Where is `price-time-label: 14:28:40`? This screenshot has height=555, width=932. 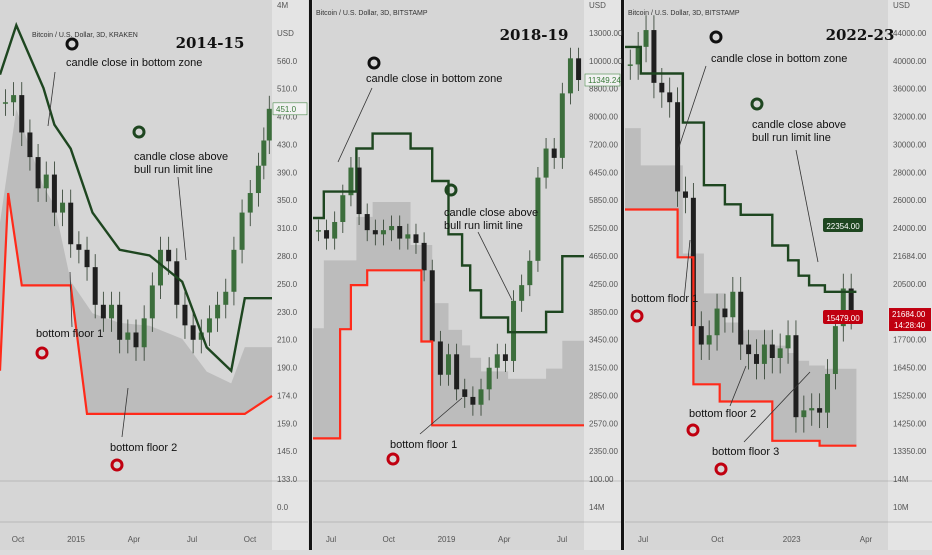 price-time-label: 14:28:40 is located at coordinates (910, 325).